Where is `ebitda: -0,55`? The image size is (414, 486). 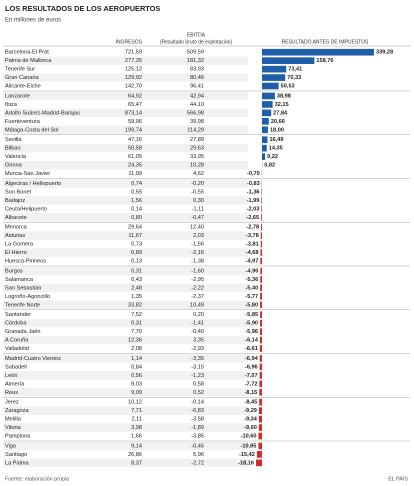 ebitda: -0,55 is located at coordinates (197, 192).